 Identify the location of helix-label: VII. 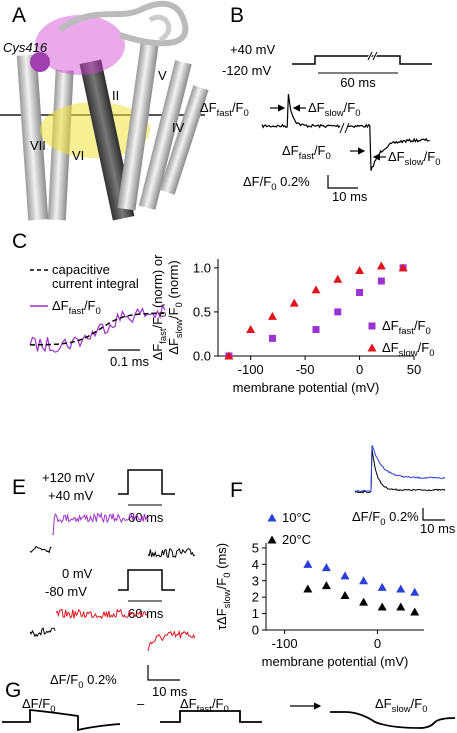
(38, 145).